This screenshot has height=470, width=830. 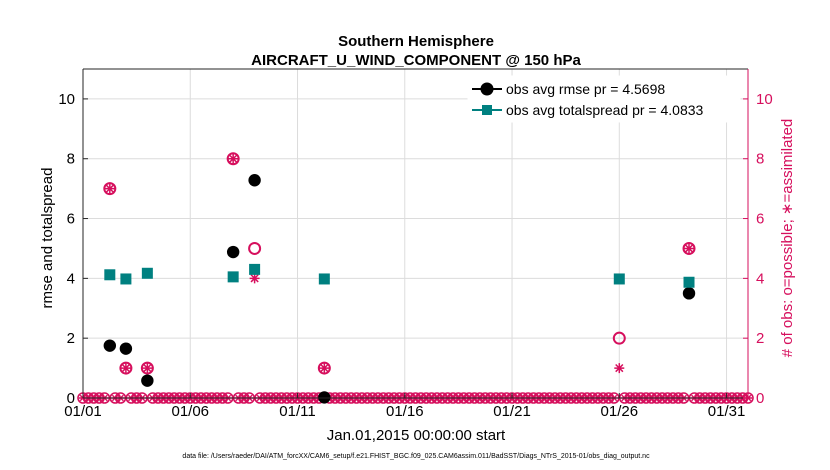 What do you see at coordinates (47, 238) in the screenshot?
I see `y-axis-label-left: rmse and totalspread` at bounding box center [47, 238].